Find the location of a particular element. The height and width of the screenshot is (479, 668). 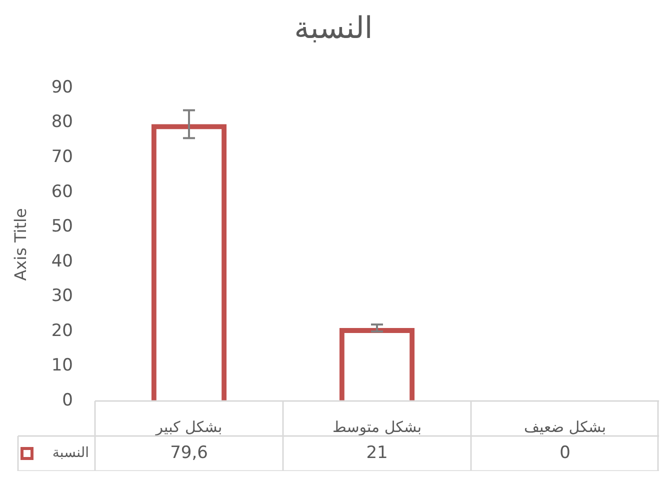

chart-title: النسبة is located at coordinates (333, 28).